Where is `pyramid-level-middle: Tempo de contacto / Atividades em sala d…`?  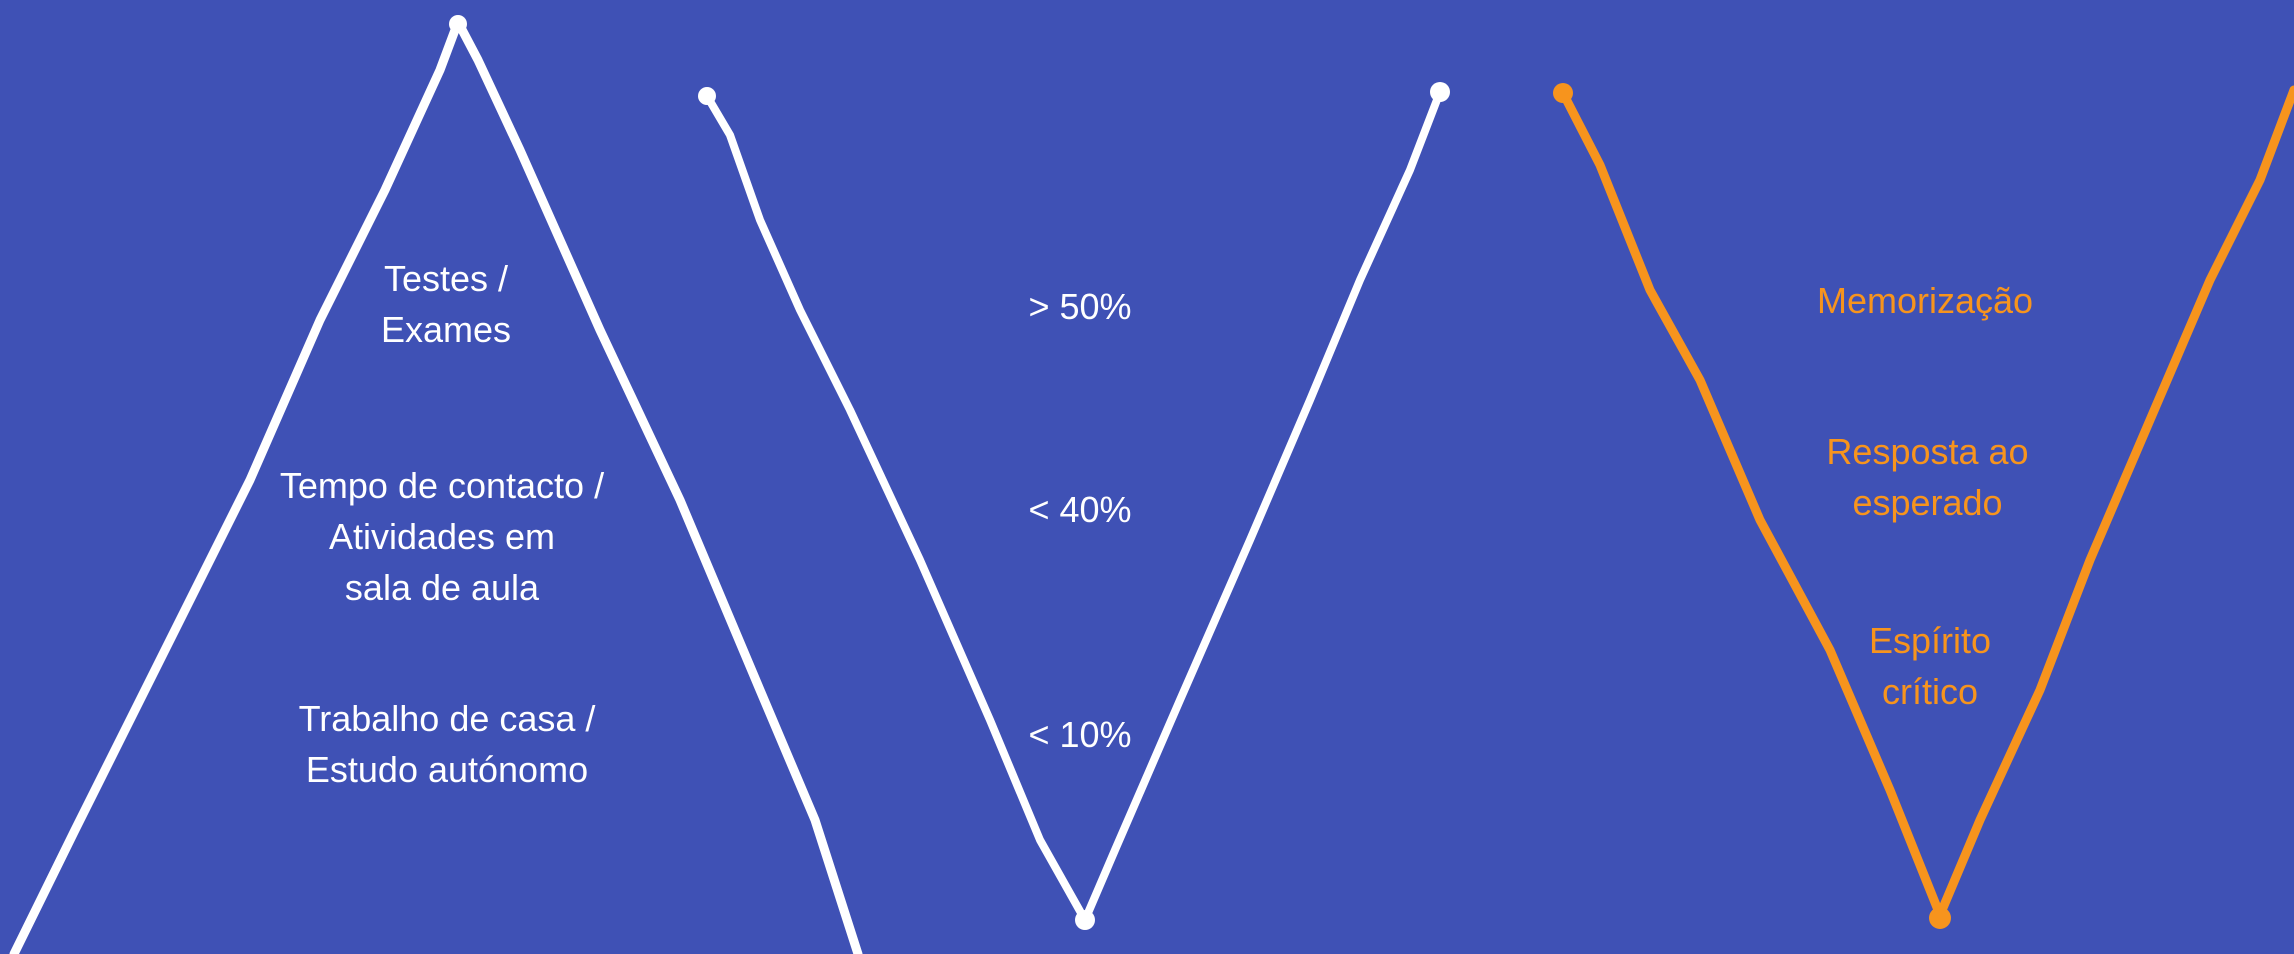 pyramid-level-middle: Tempo de contacto / Atividades em sala d… is located at coordinates (442, 536).